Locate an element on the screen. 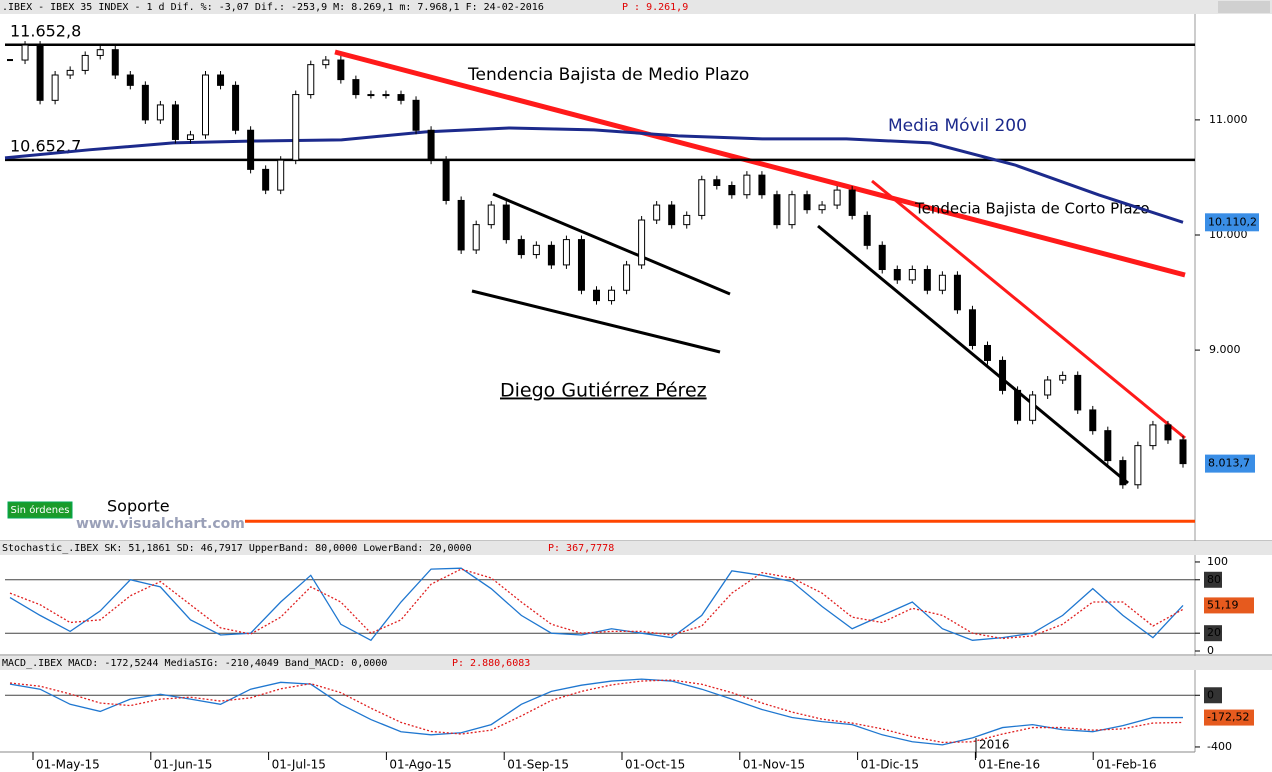 The height and width of the screenshot is (772, 1272). x-tick-label: 01-Dic-15 is located at coordinates (890, 765).